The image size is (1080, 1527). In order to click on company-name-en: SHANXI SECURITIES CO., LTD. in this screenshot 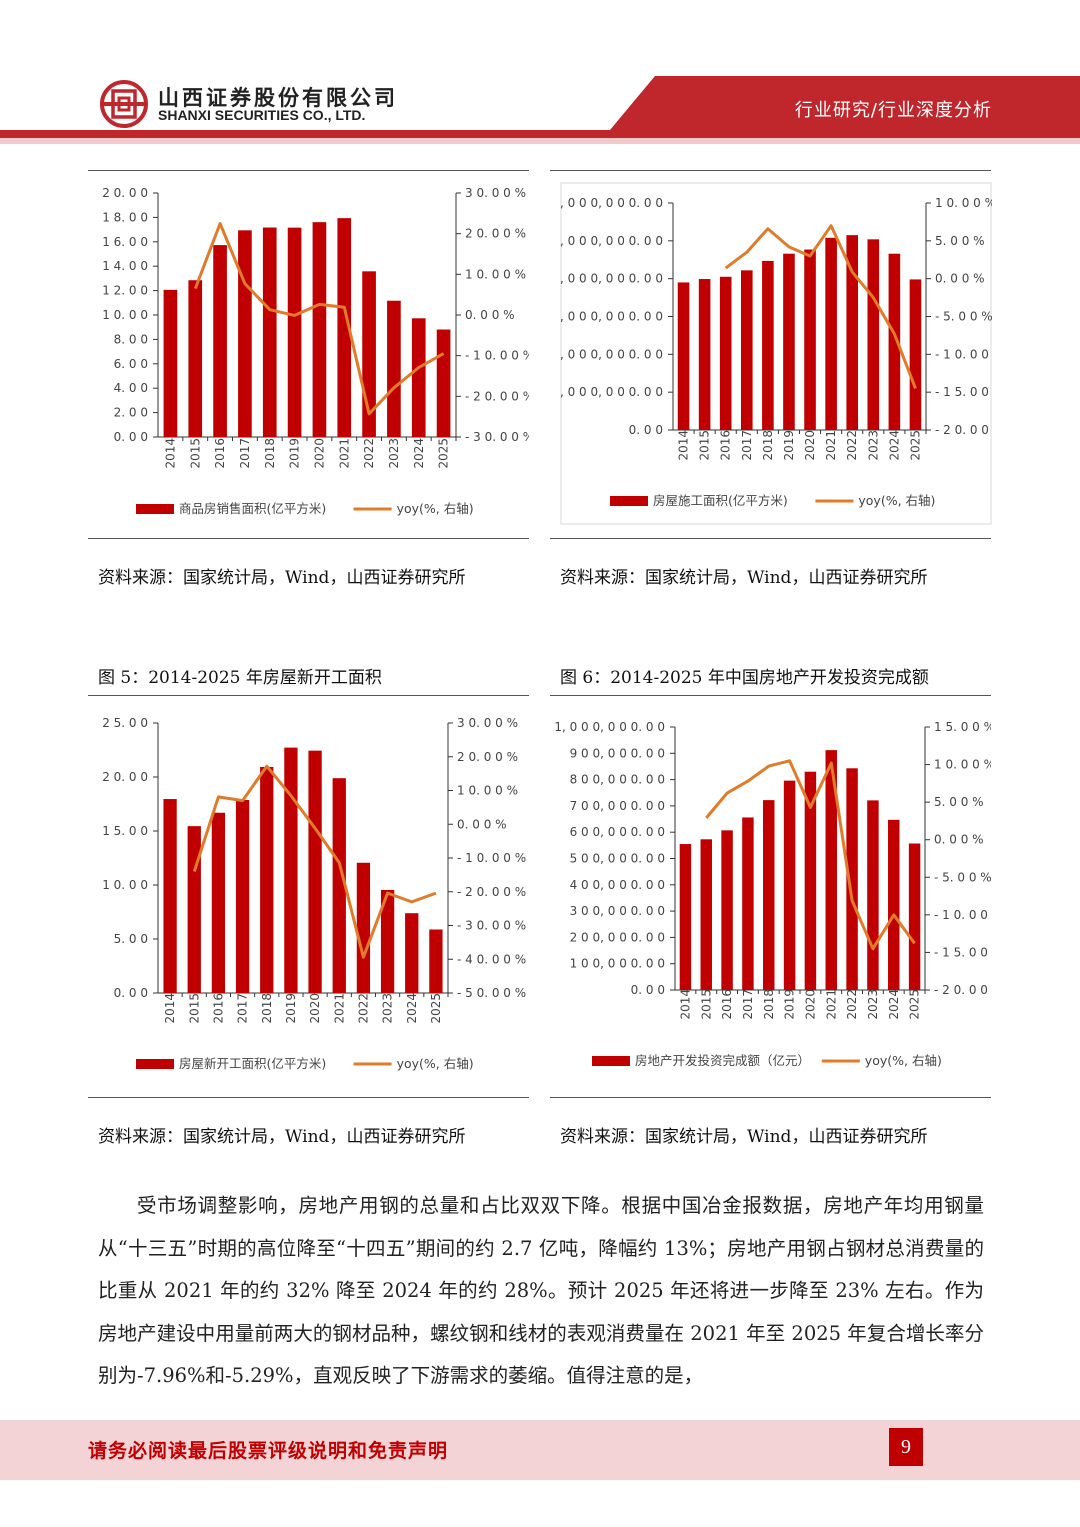, I will do `click(262, 115)`.